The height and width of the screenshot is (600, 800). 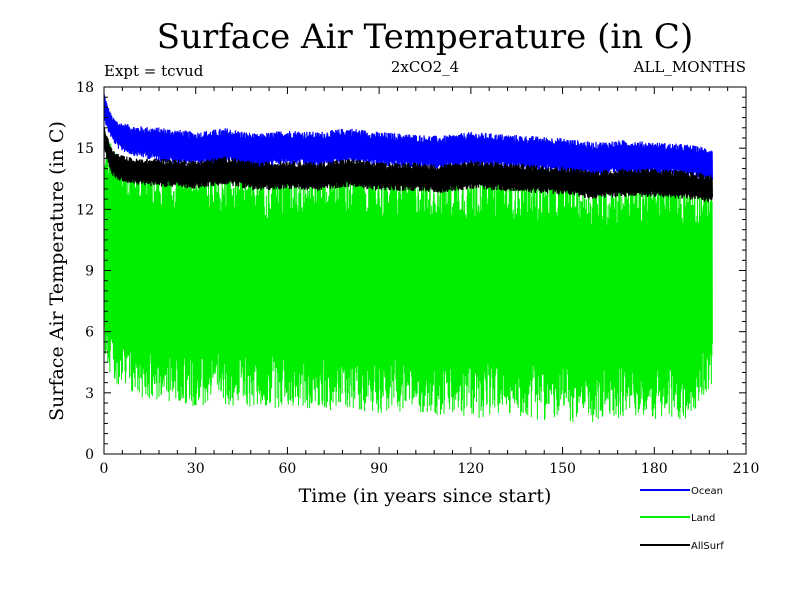 What do you see at coordinates (104, 469) in the screenshot?
I see `x-tick-label: 0` at bounding box center [104, 469].